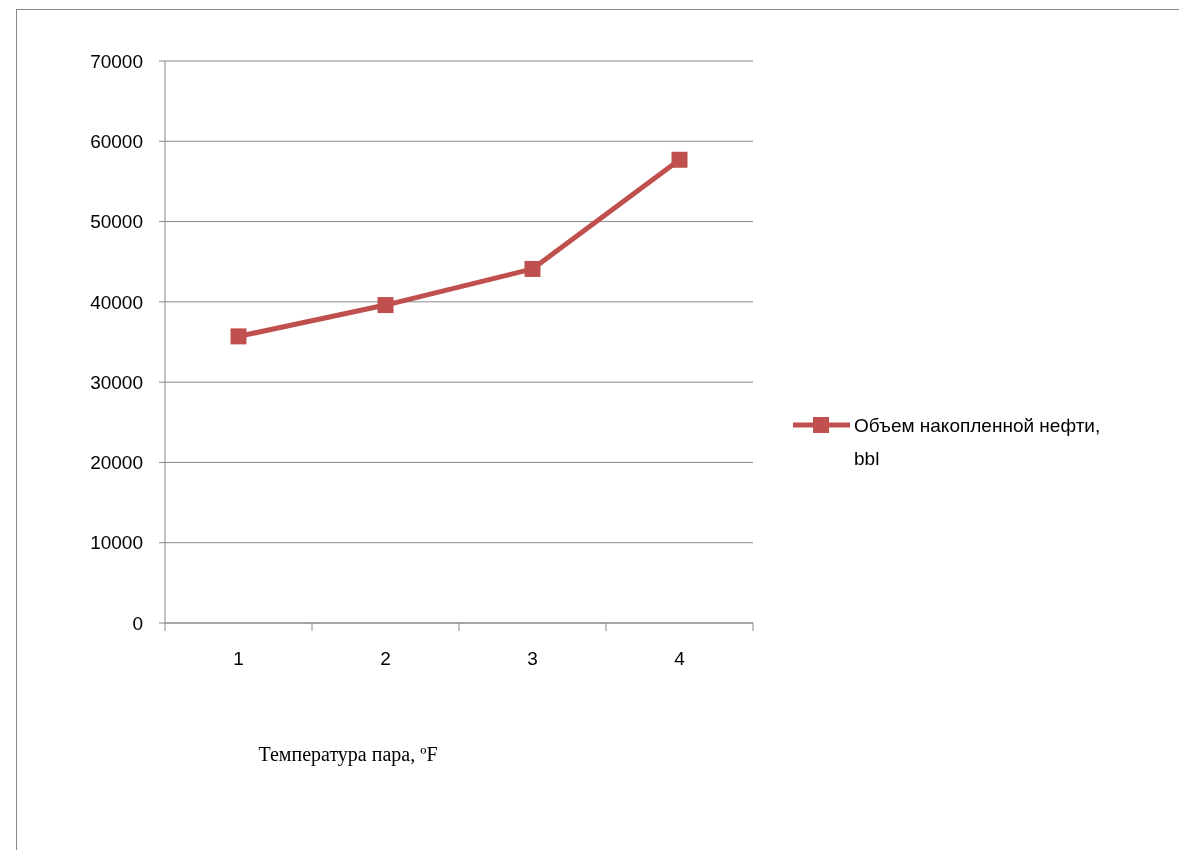  I want to click on x-tick-label: 1, so click(238, 658).